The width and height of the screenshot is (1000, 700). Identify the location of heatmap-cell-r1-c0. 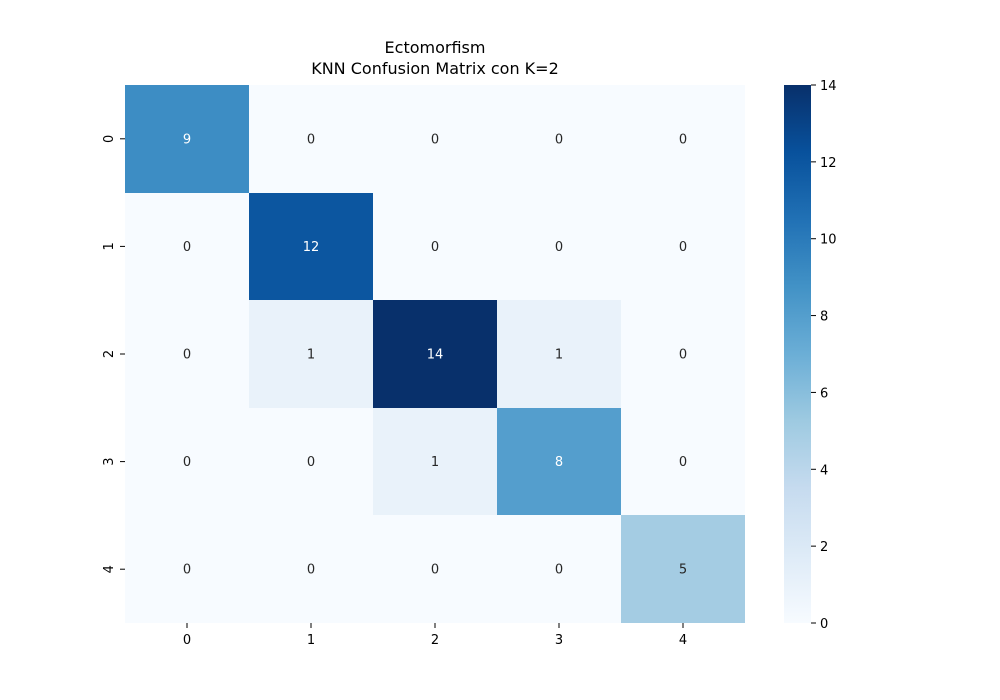
(187, 246).